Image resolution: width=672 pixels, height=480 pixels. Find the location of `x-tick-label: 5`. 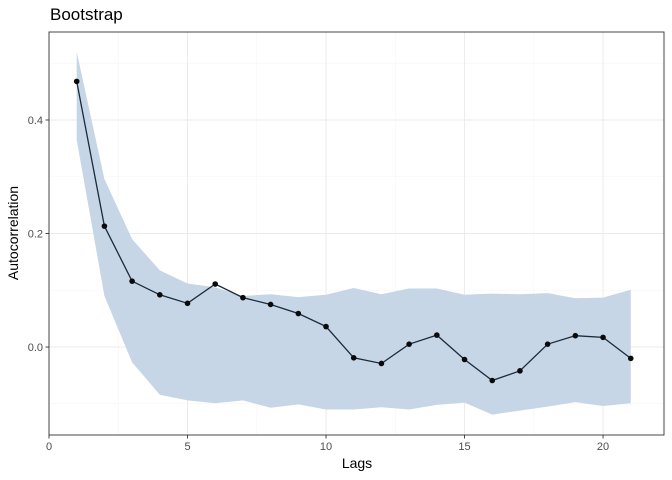

x-tick-label: 5 is located at coordinates (187, 447).